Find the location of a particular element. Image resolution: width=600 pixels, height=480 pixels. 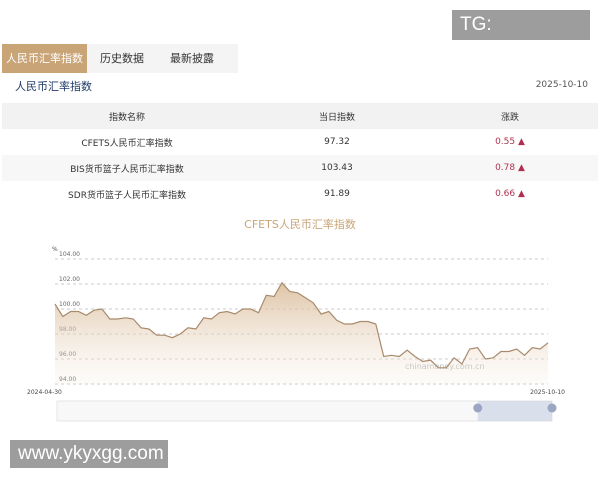

y-tick-label: 102.00 is located at coordinates (69, 279).